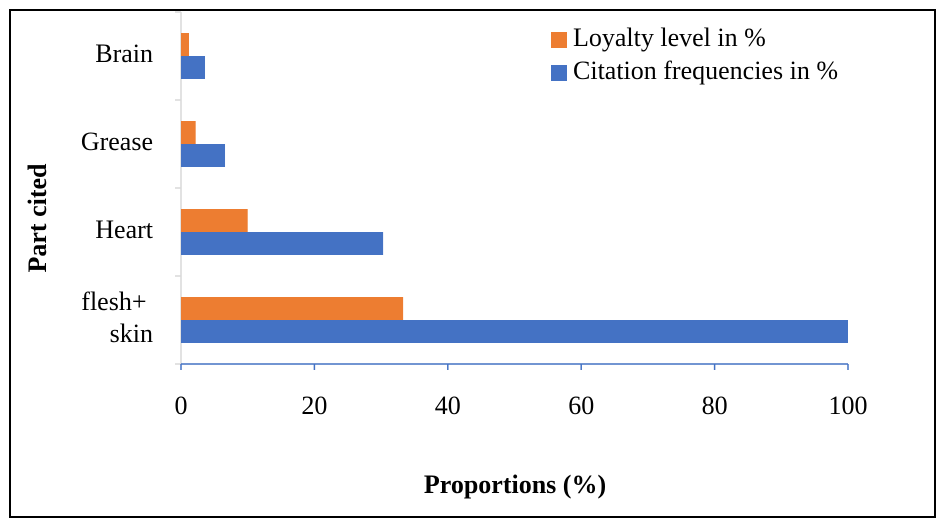  I want to click on y-tick-label: Heart, so click(124, 229).